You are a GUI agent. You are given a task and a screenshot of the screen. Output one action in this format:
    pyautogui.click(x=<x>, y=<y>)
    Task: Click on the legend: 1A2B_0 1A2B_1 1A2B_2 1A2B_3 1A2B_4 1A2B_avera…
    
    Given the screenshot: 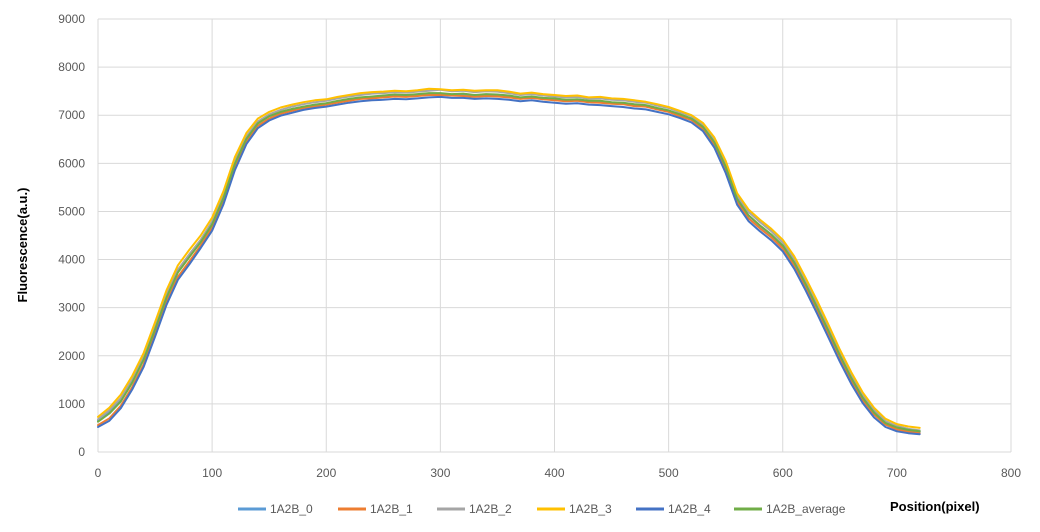 What is the action you would take?
    pyautogui.click(x=542, y=509)
    